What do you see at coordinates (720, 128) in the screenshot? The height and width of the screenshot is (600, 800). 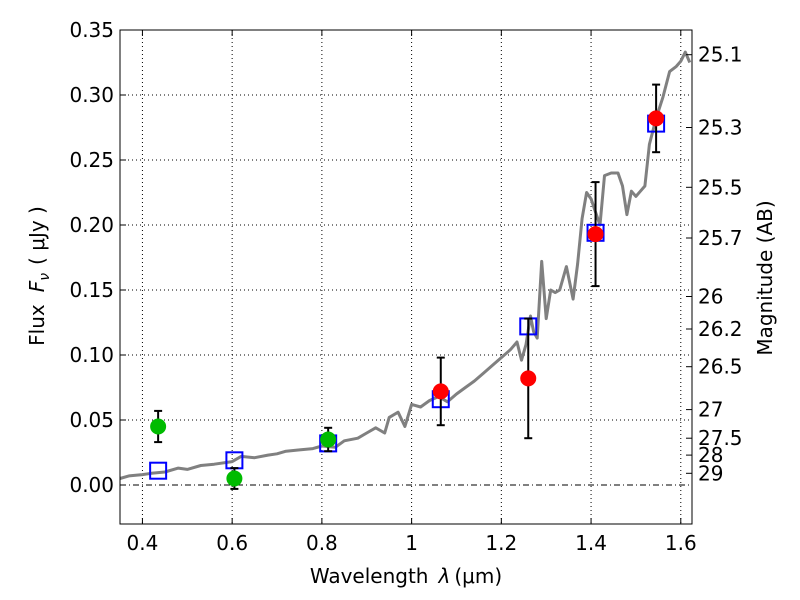 I see `y2-tick-label: 25.3` at bounding box center [720, 128].